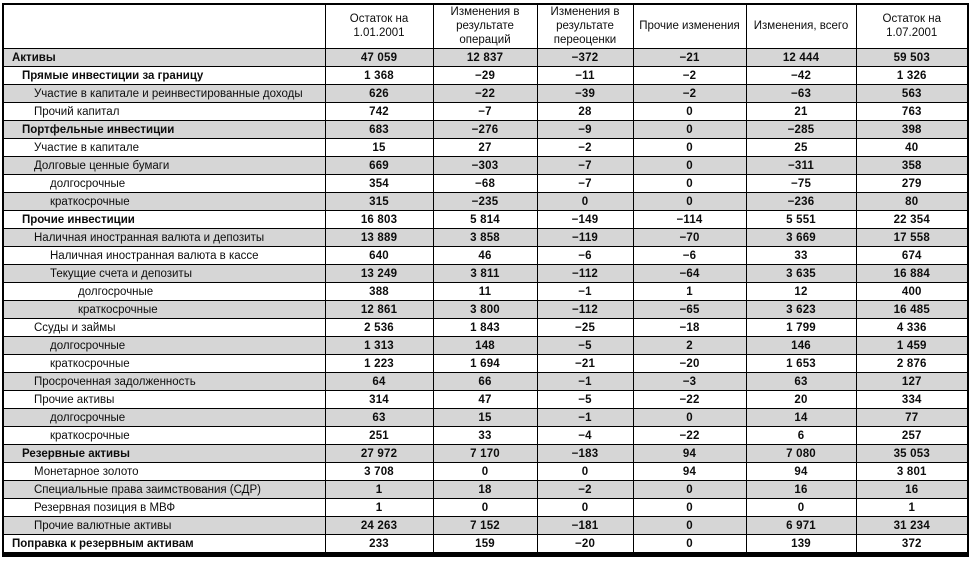 This screenshot has height=581, width=971. Describe the element at coordinates (164, 256) in the screenshot. I see `row-label: Наличная иностранная валюта в кассе` at that location.